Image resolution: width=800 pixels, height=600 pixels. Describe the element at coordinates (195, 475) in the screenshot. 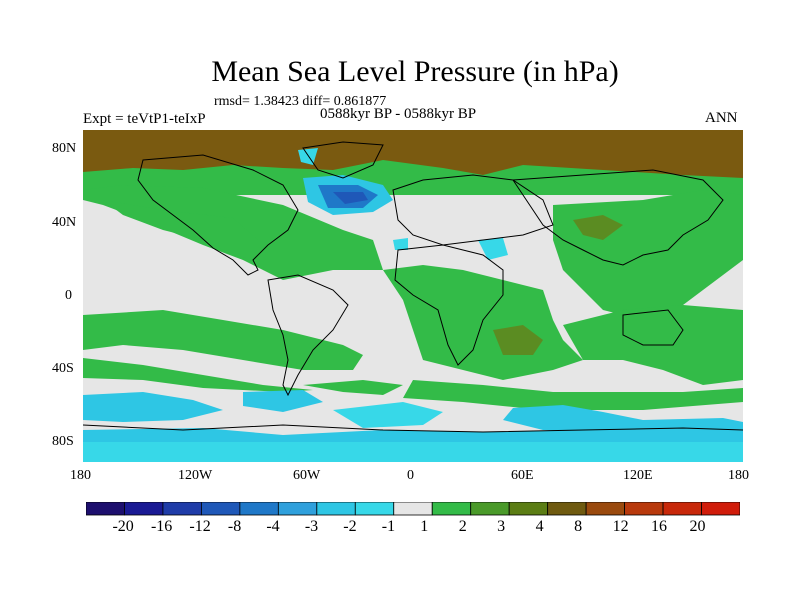

I see `lon-label-120w: 120W` at that location.